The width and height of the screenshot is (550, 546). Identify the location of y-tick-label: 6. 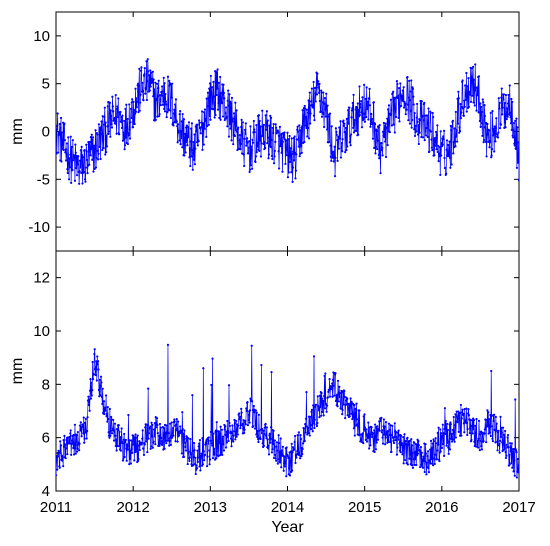
(46, 438).